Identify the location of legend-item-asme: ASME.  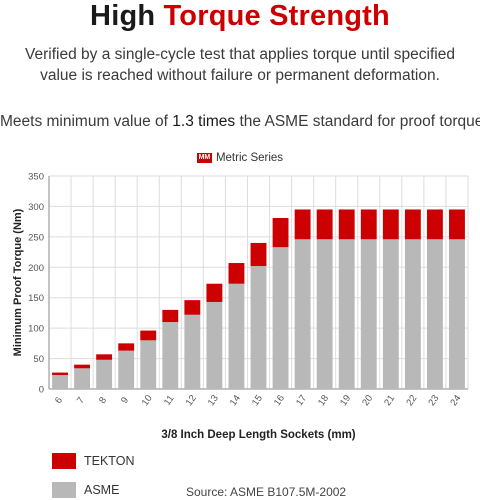
(85, 490).